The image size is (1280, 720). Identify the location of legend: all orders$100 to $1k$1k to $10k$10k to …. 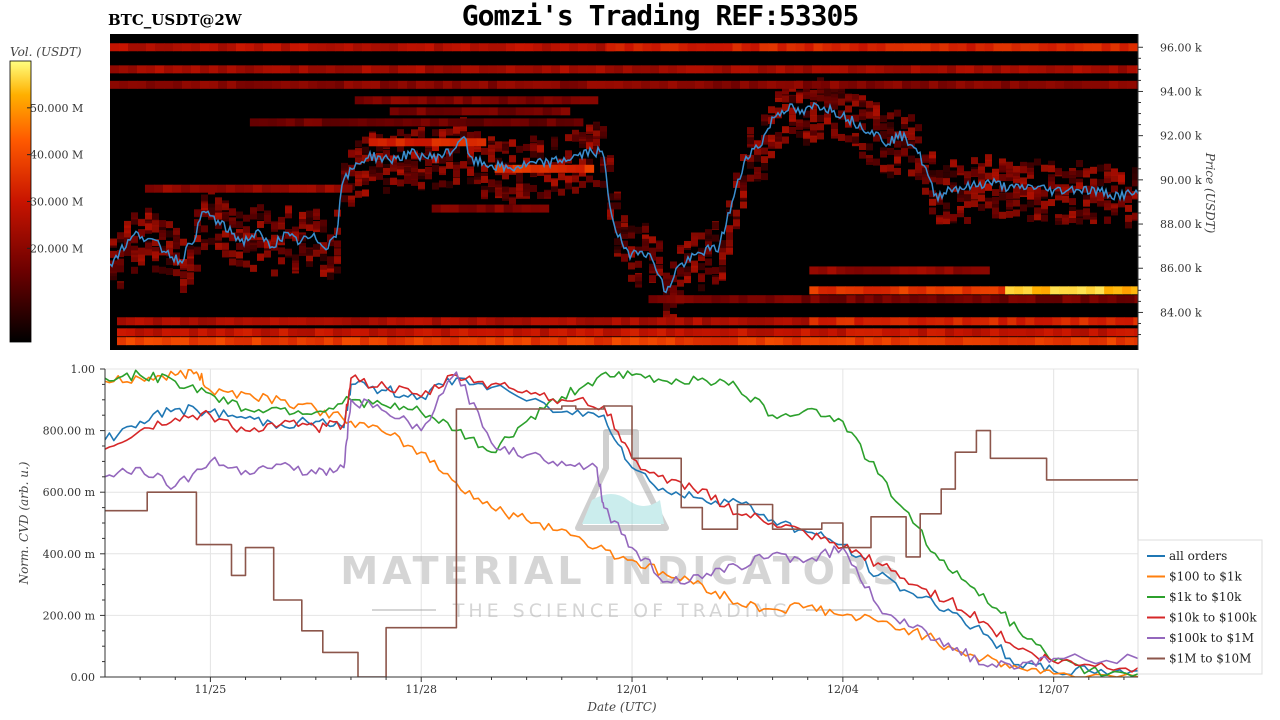
(1200, 607).